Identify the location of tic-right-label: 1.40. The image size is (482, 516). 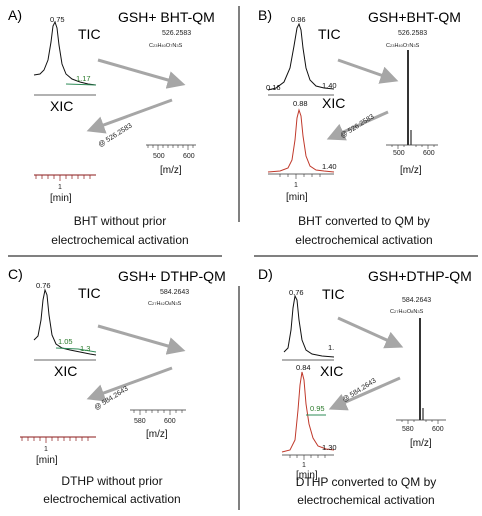
(329, 85).